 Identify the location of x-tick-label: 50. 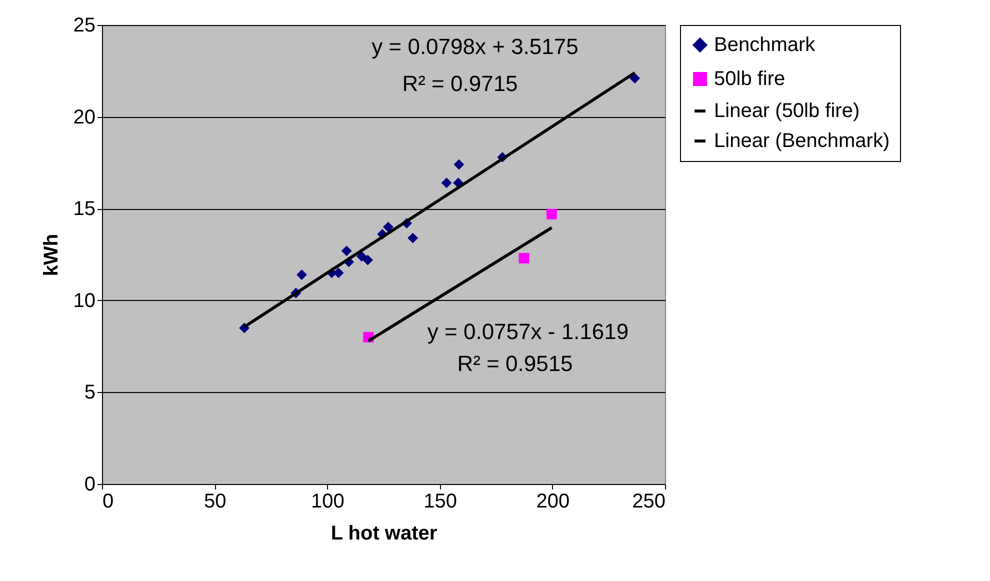
(215, 501).